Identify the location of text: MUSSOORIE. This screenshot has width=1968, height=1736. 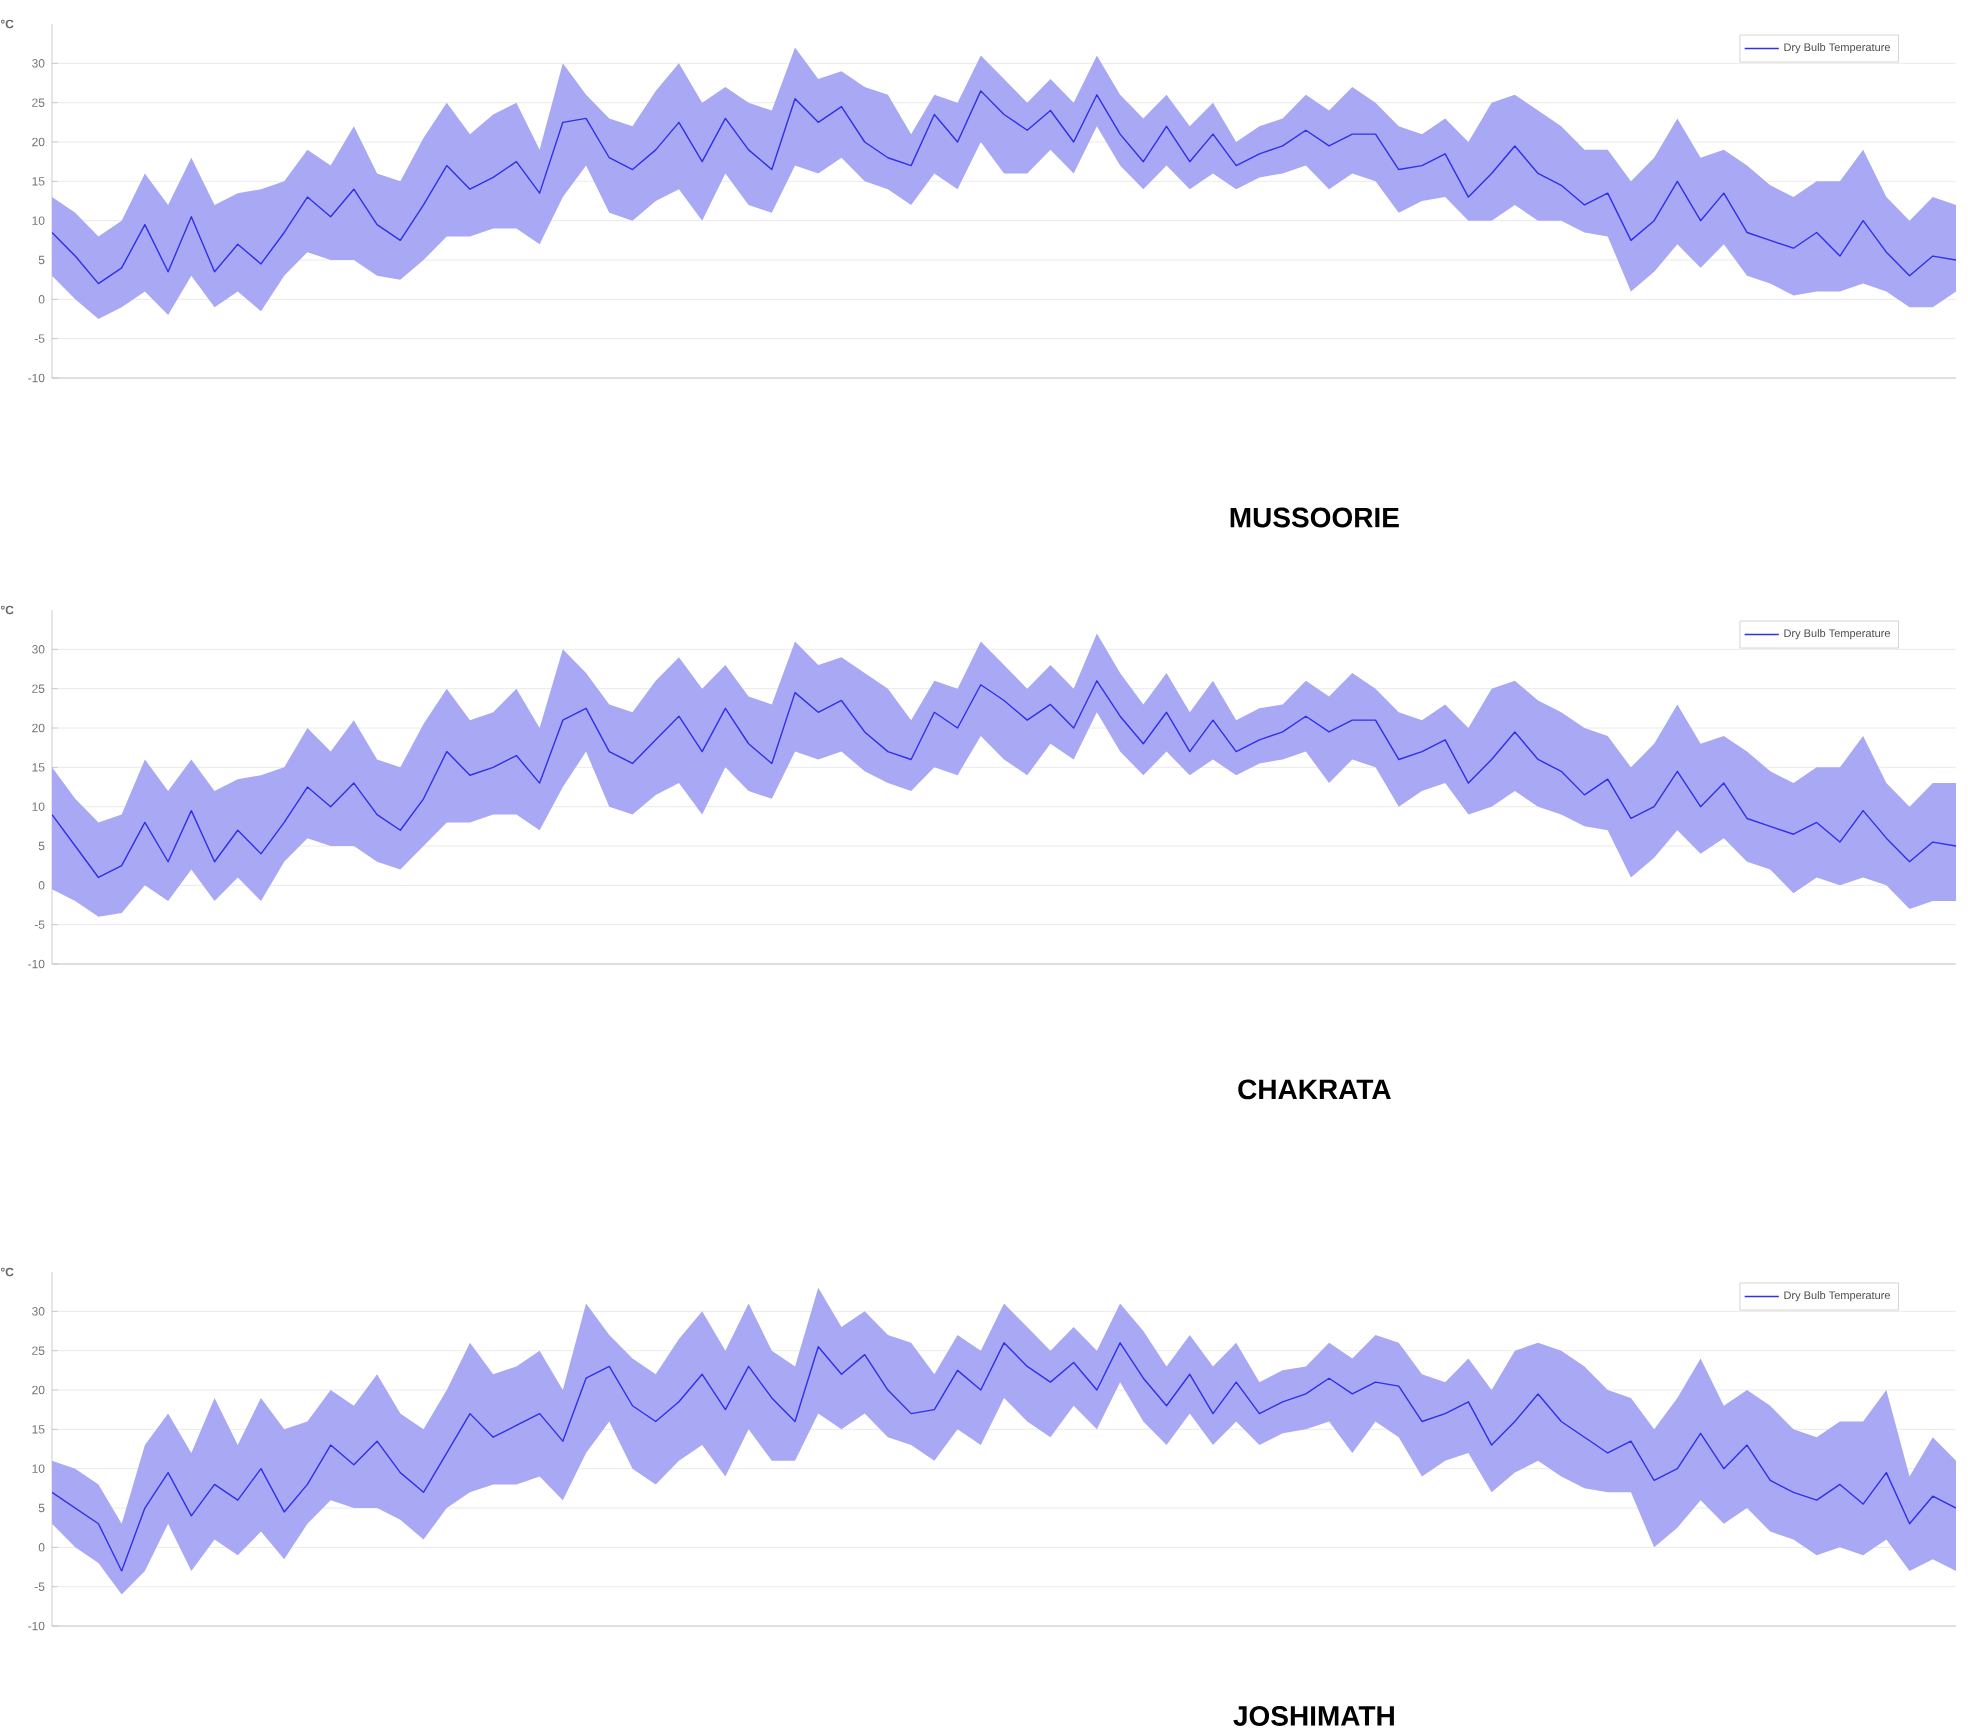
(1314, 517).